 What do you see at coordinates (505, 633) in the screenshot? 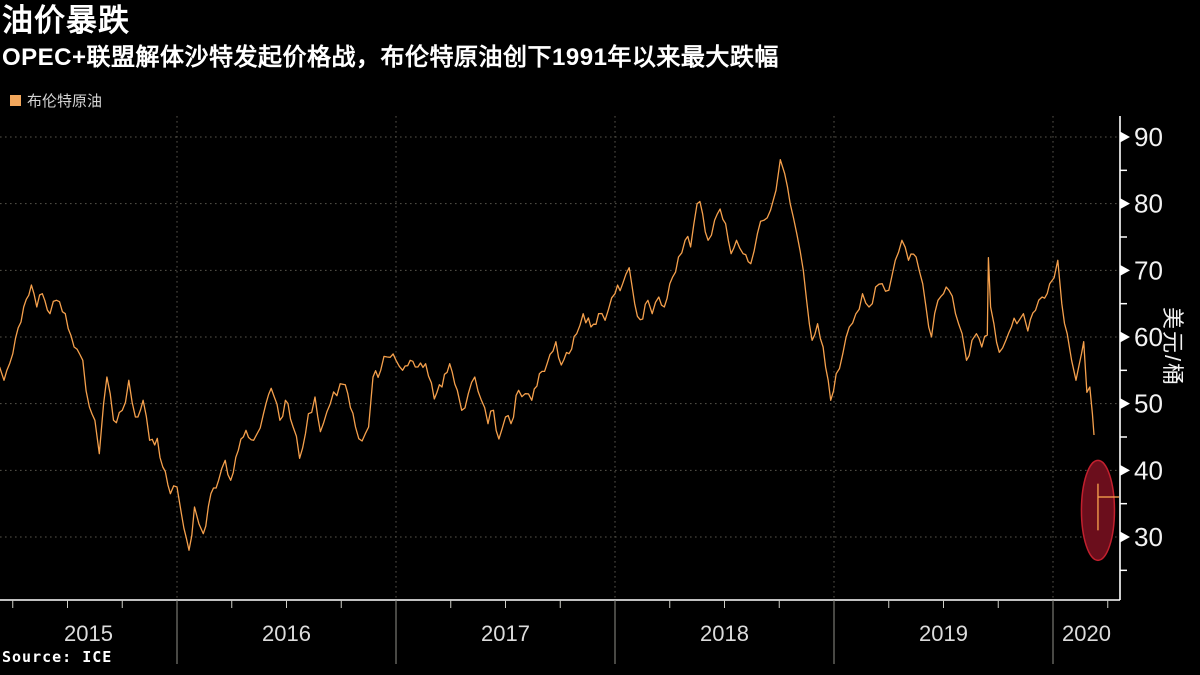
I see `x-tick-label: 2017` at bounding box center [505, 633].